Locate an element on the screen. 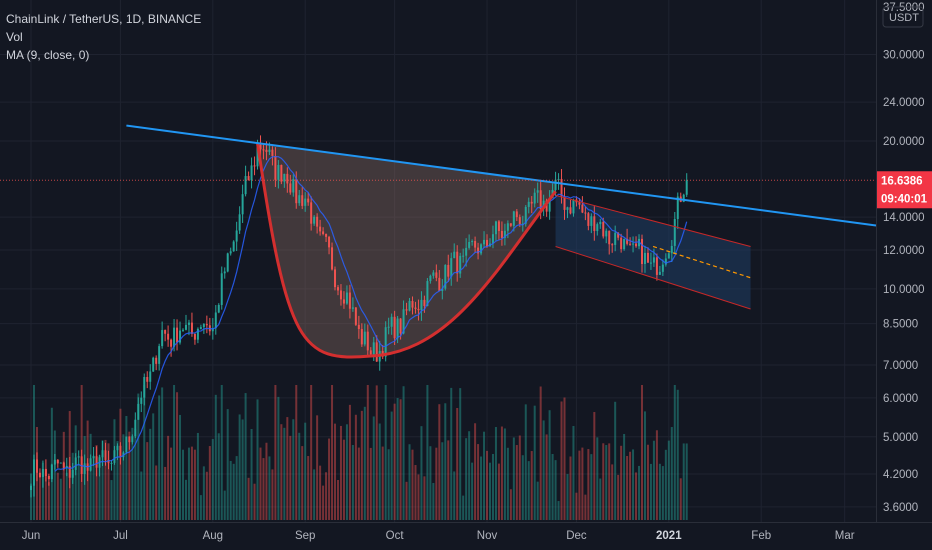  cup-curve is located at coordinates (406, 250).